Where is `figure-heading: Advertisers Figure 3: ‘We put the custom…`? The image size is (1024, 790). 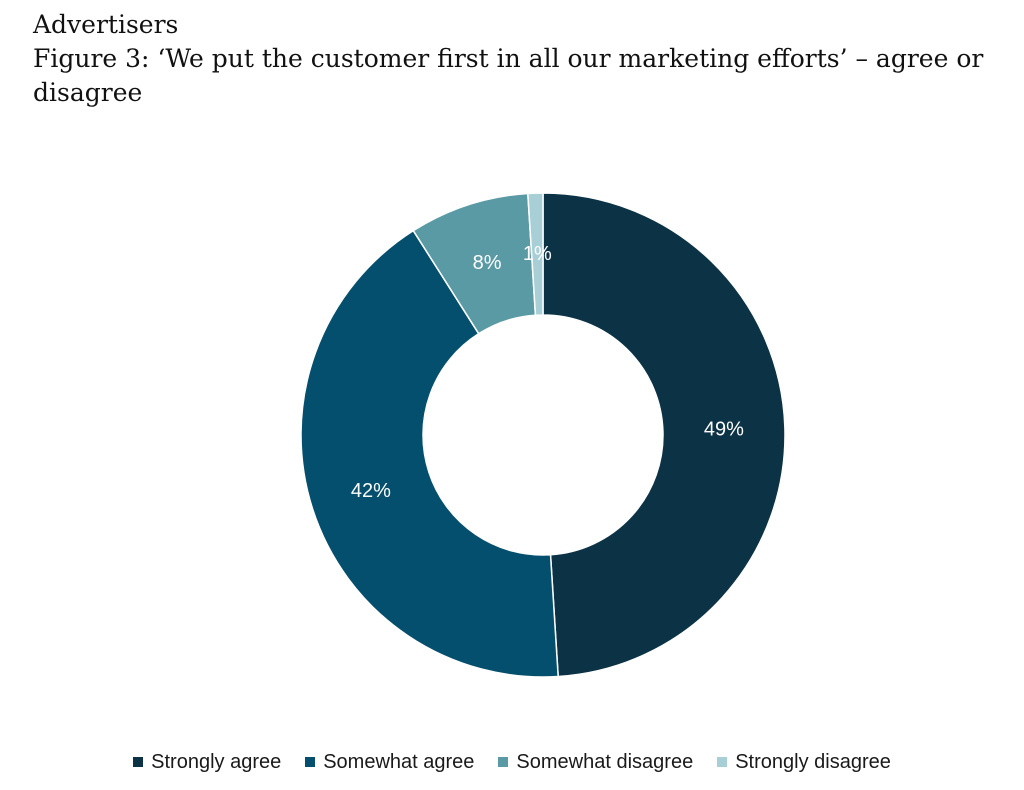
figure-heading: Advertisers Figure 3: ‘We put the custom… is located at coordinates (513, 59).